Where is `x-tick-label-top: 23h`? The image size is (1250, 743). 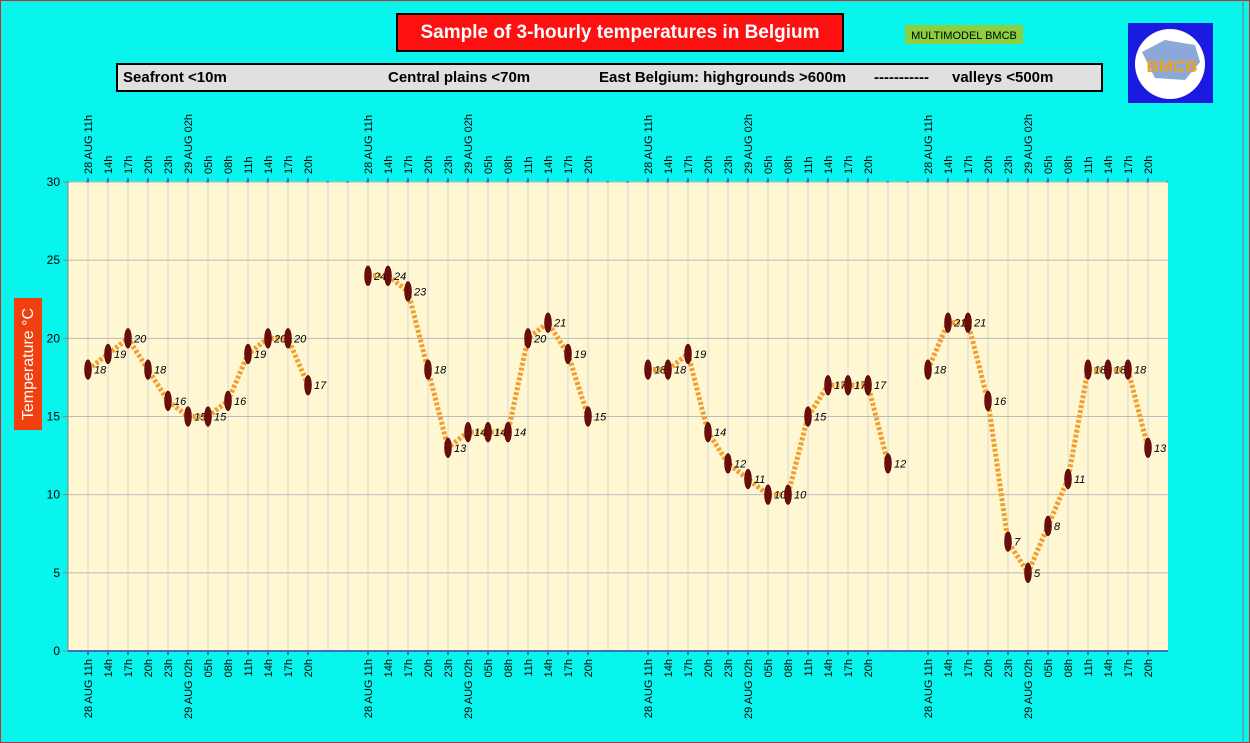 x-tick-label-top: 23h is located at coordinates (1009, 165).